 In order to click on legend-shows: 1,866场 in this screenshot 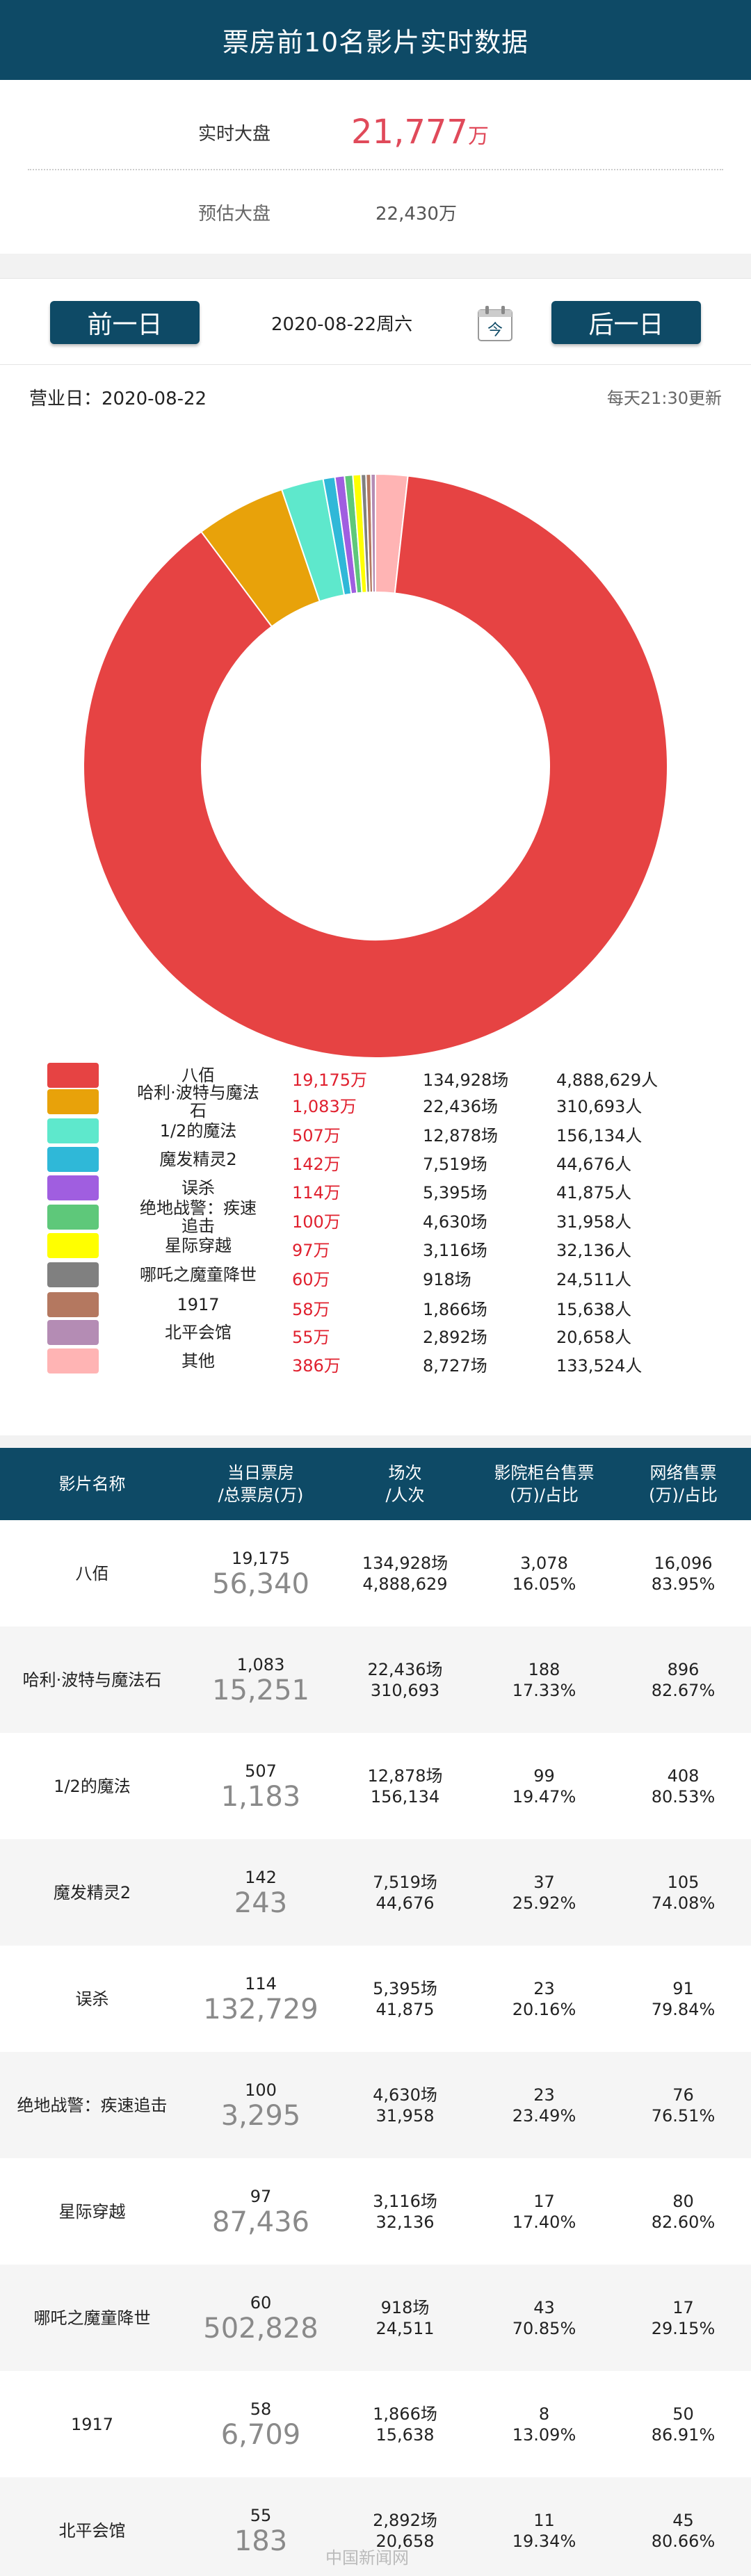, I will do `click(455, 1309)`.